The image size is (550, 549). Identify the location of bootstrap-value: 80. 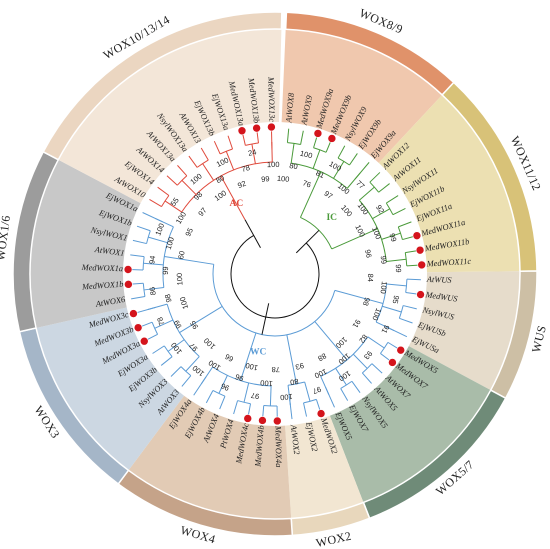
(220, 179).